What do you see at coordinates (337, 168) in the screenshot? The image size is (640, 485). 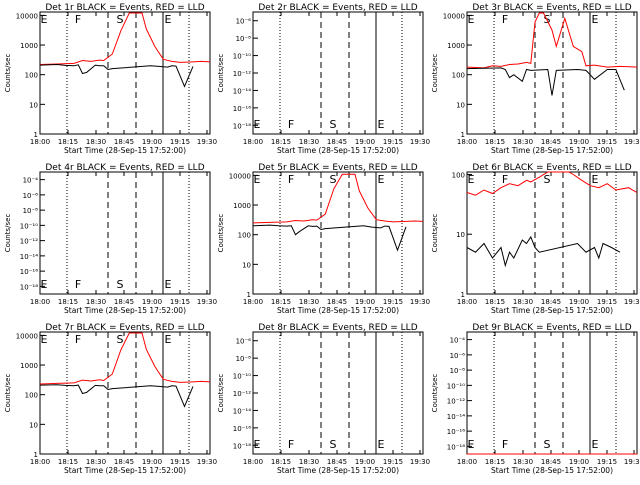 I see `panel-title: Det 5r BLACK = Events, RED = LLD` at bounding box center [337, 168].